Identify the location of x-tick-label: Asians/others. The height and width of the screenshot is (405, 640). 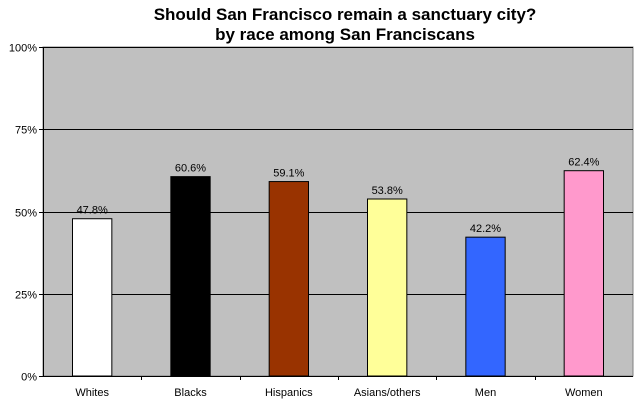
(387, 393).